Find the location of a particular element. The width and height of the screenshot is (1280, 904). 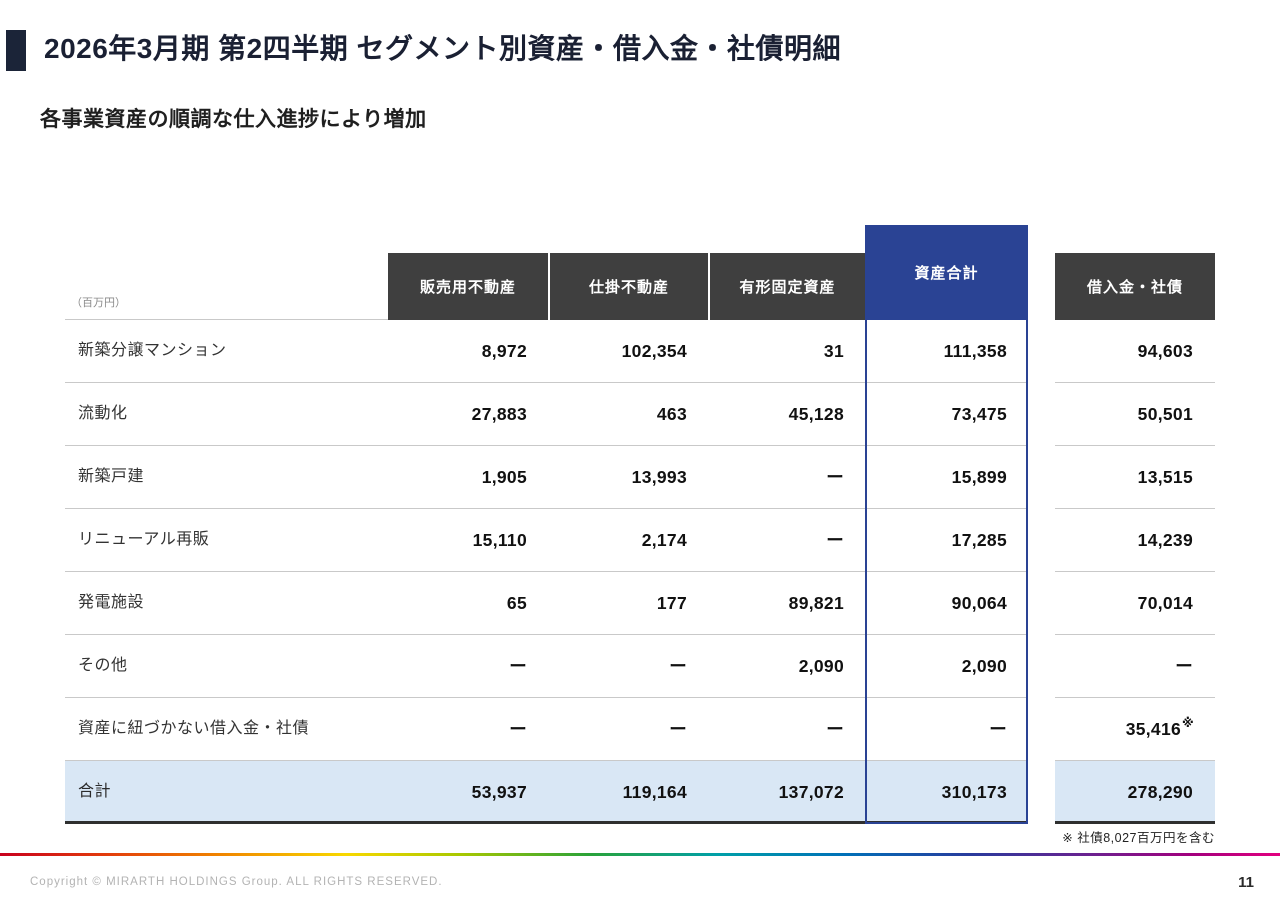

table-bottom-border-right is located at coordinates (1135, 822).